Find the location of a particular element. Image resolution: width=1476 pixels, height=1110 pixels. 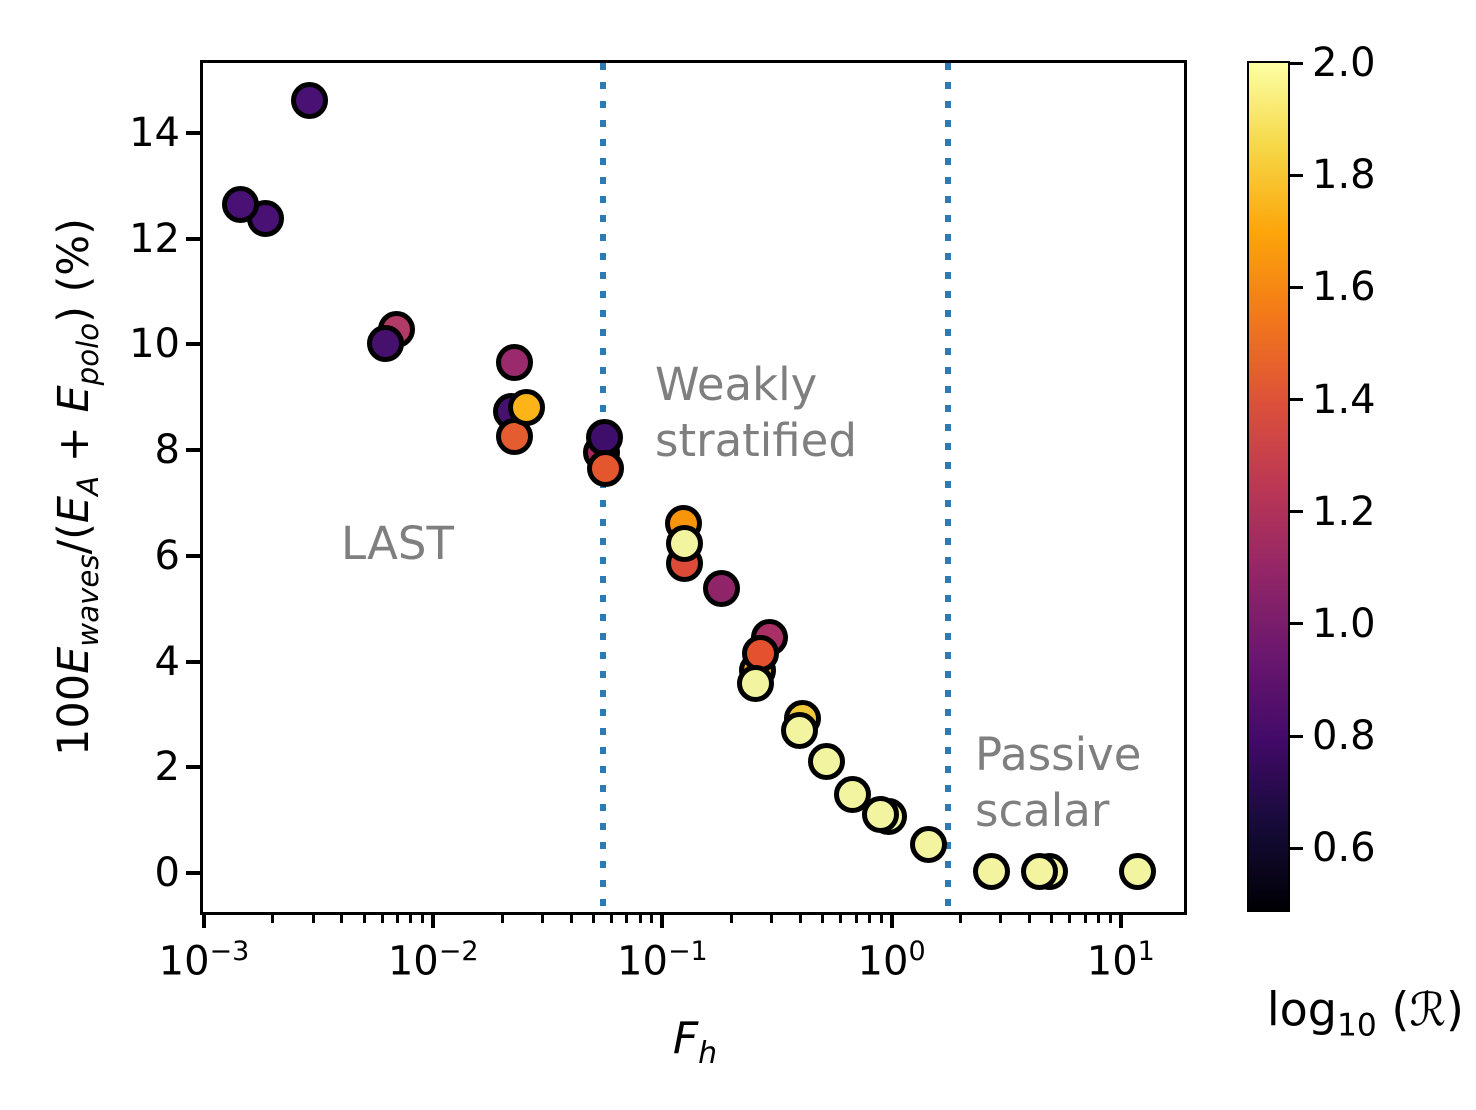

colorbar is located at coordinates (1268, 486).